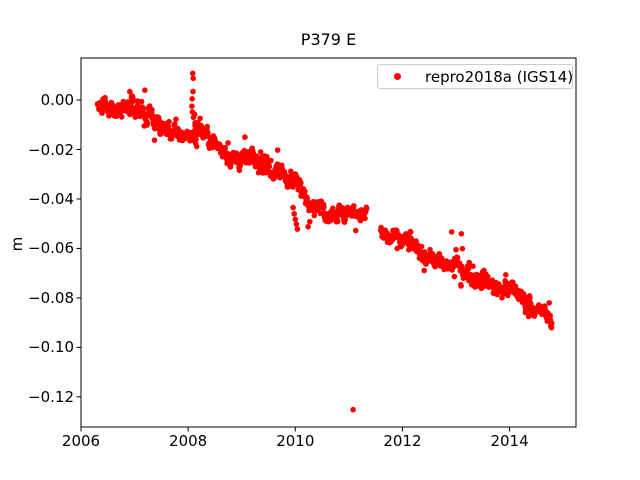 This screenshot has height=480, width=640. Describe the element at coordinates (51, 297) in the screenshot. I see `y-tick-label: −0.08` at that location.